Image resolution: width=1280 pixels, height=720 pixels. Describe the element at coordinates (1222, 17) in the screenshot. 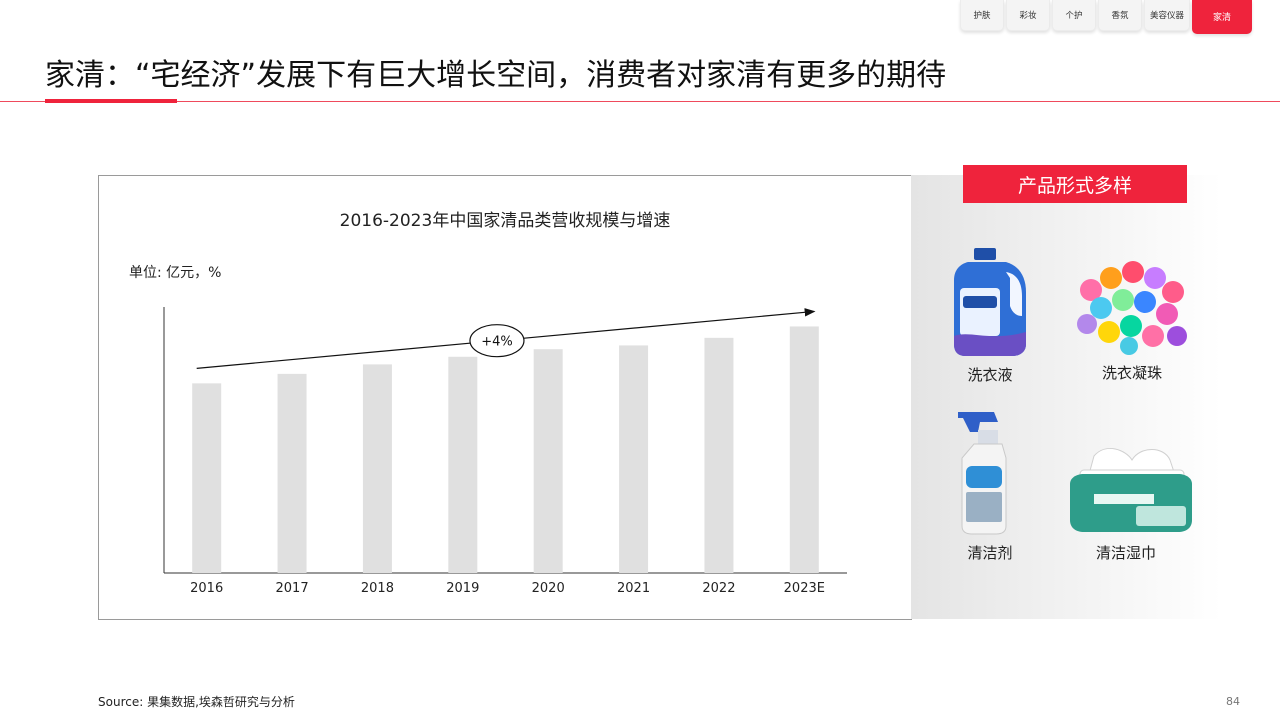

I see `tab-home-cleaning: 家清` at that location.